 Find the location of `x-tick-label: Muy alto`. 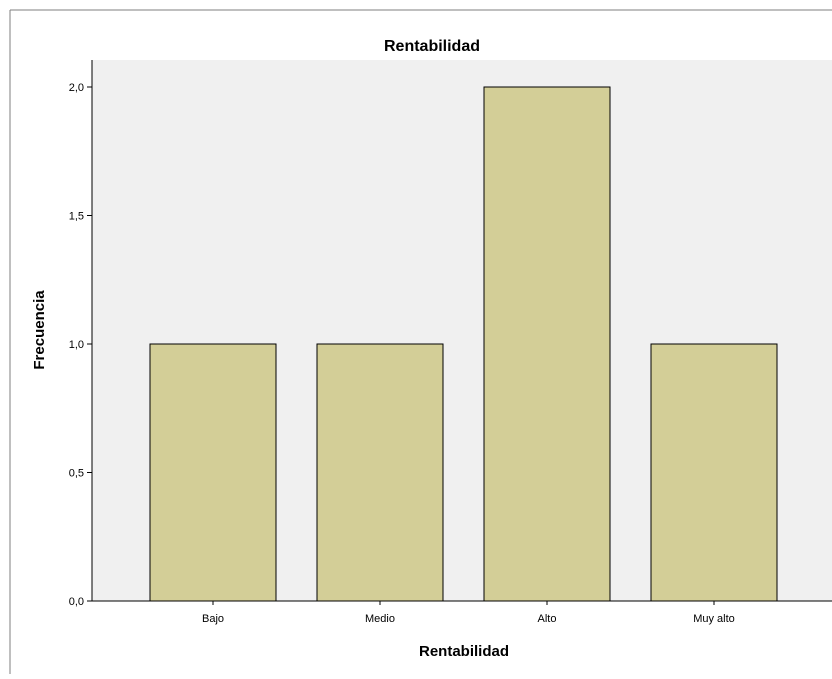

x-tick-label: Muy alto is located at coordinates (714, 619).